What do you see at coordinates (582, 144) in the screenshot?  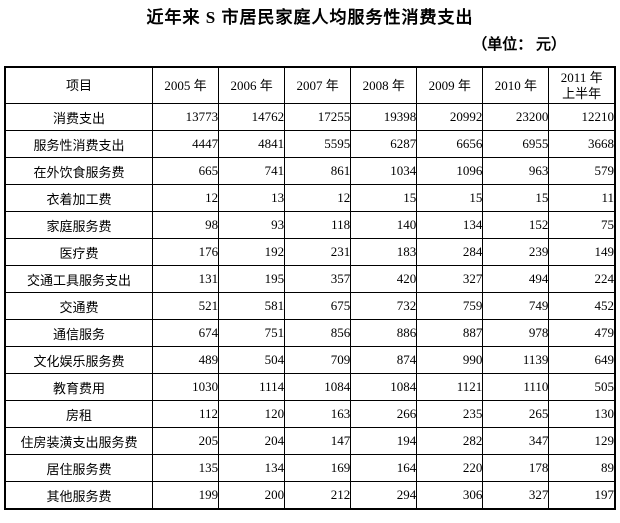 I see `value-cell: 3668` at bounding box center [582, 144].